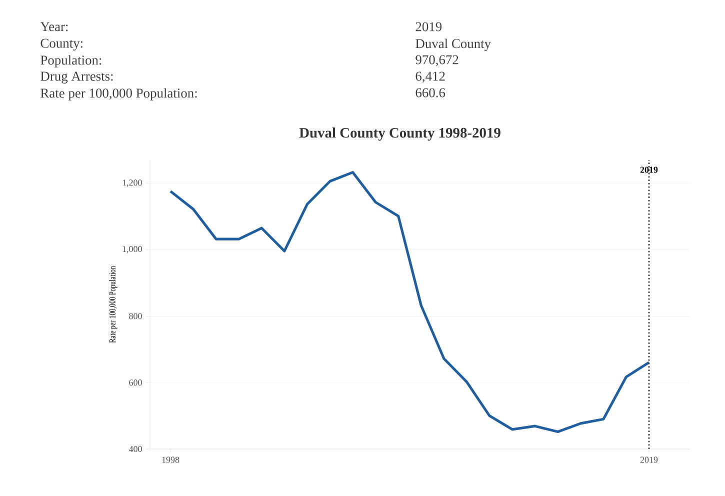  I want to click on ref-line-label: 2019, so click(649, 169).